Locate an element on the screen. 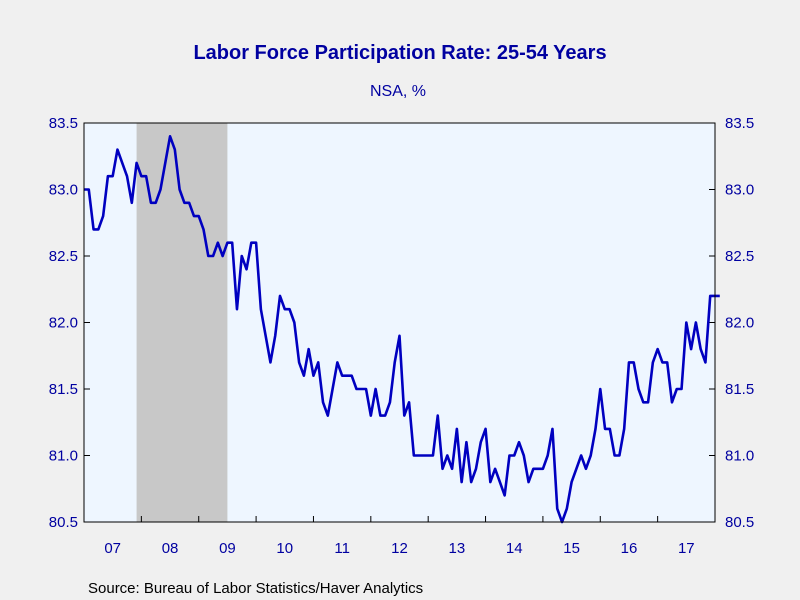  y-tick-label-left: 82.0 is located at coordinates (63, 323).